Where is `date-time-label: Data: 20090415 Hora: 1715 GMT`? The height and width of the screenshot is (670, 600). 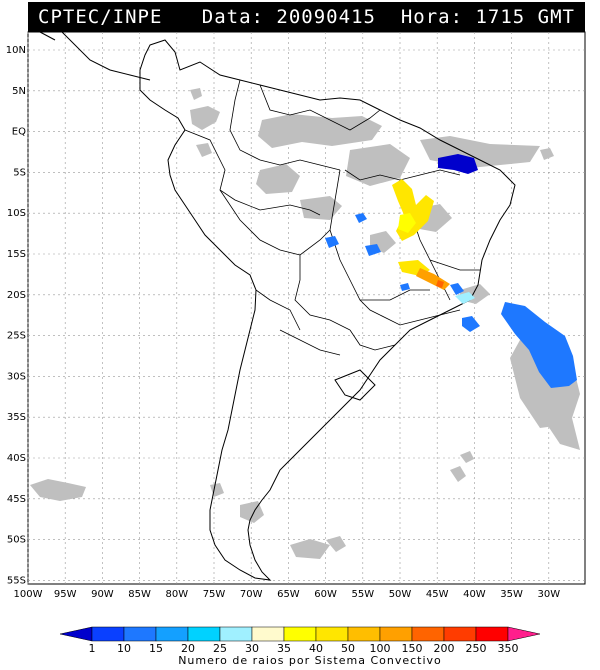
date-time-label: Data: 20090415 Hora: 1715 GMT is located at coordinates (388, 17).